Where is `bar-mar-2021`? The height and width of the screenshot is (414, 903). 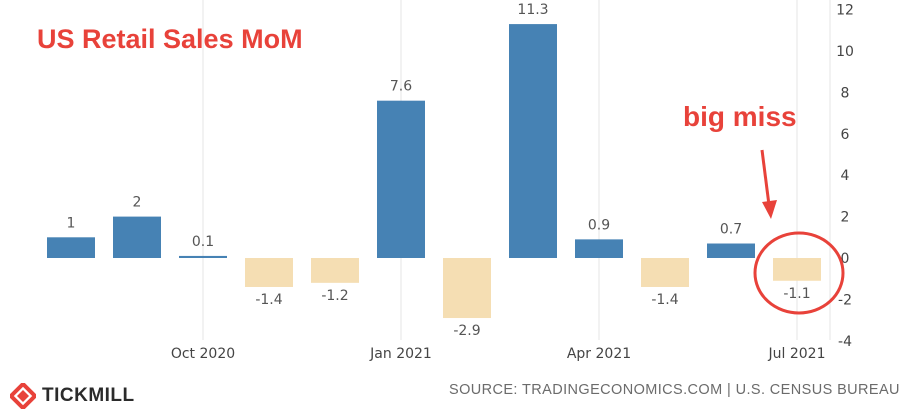
bar-mar-2021 is located at coordinates (533, 141).